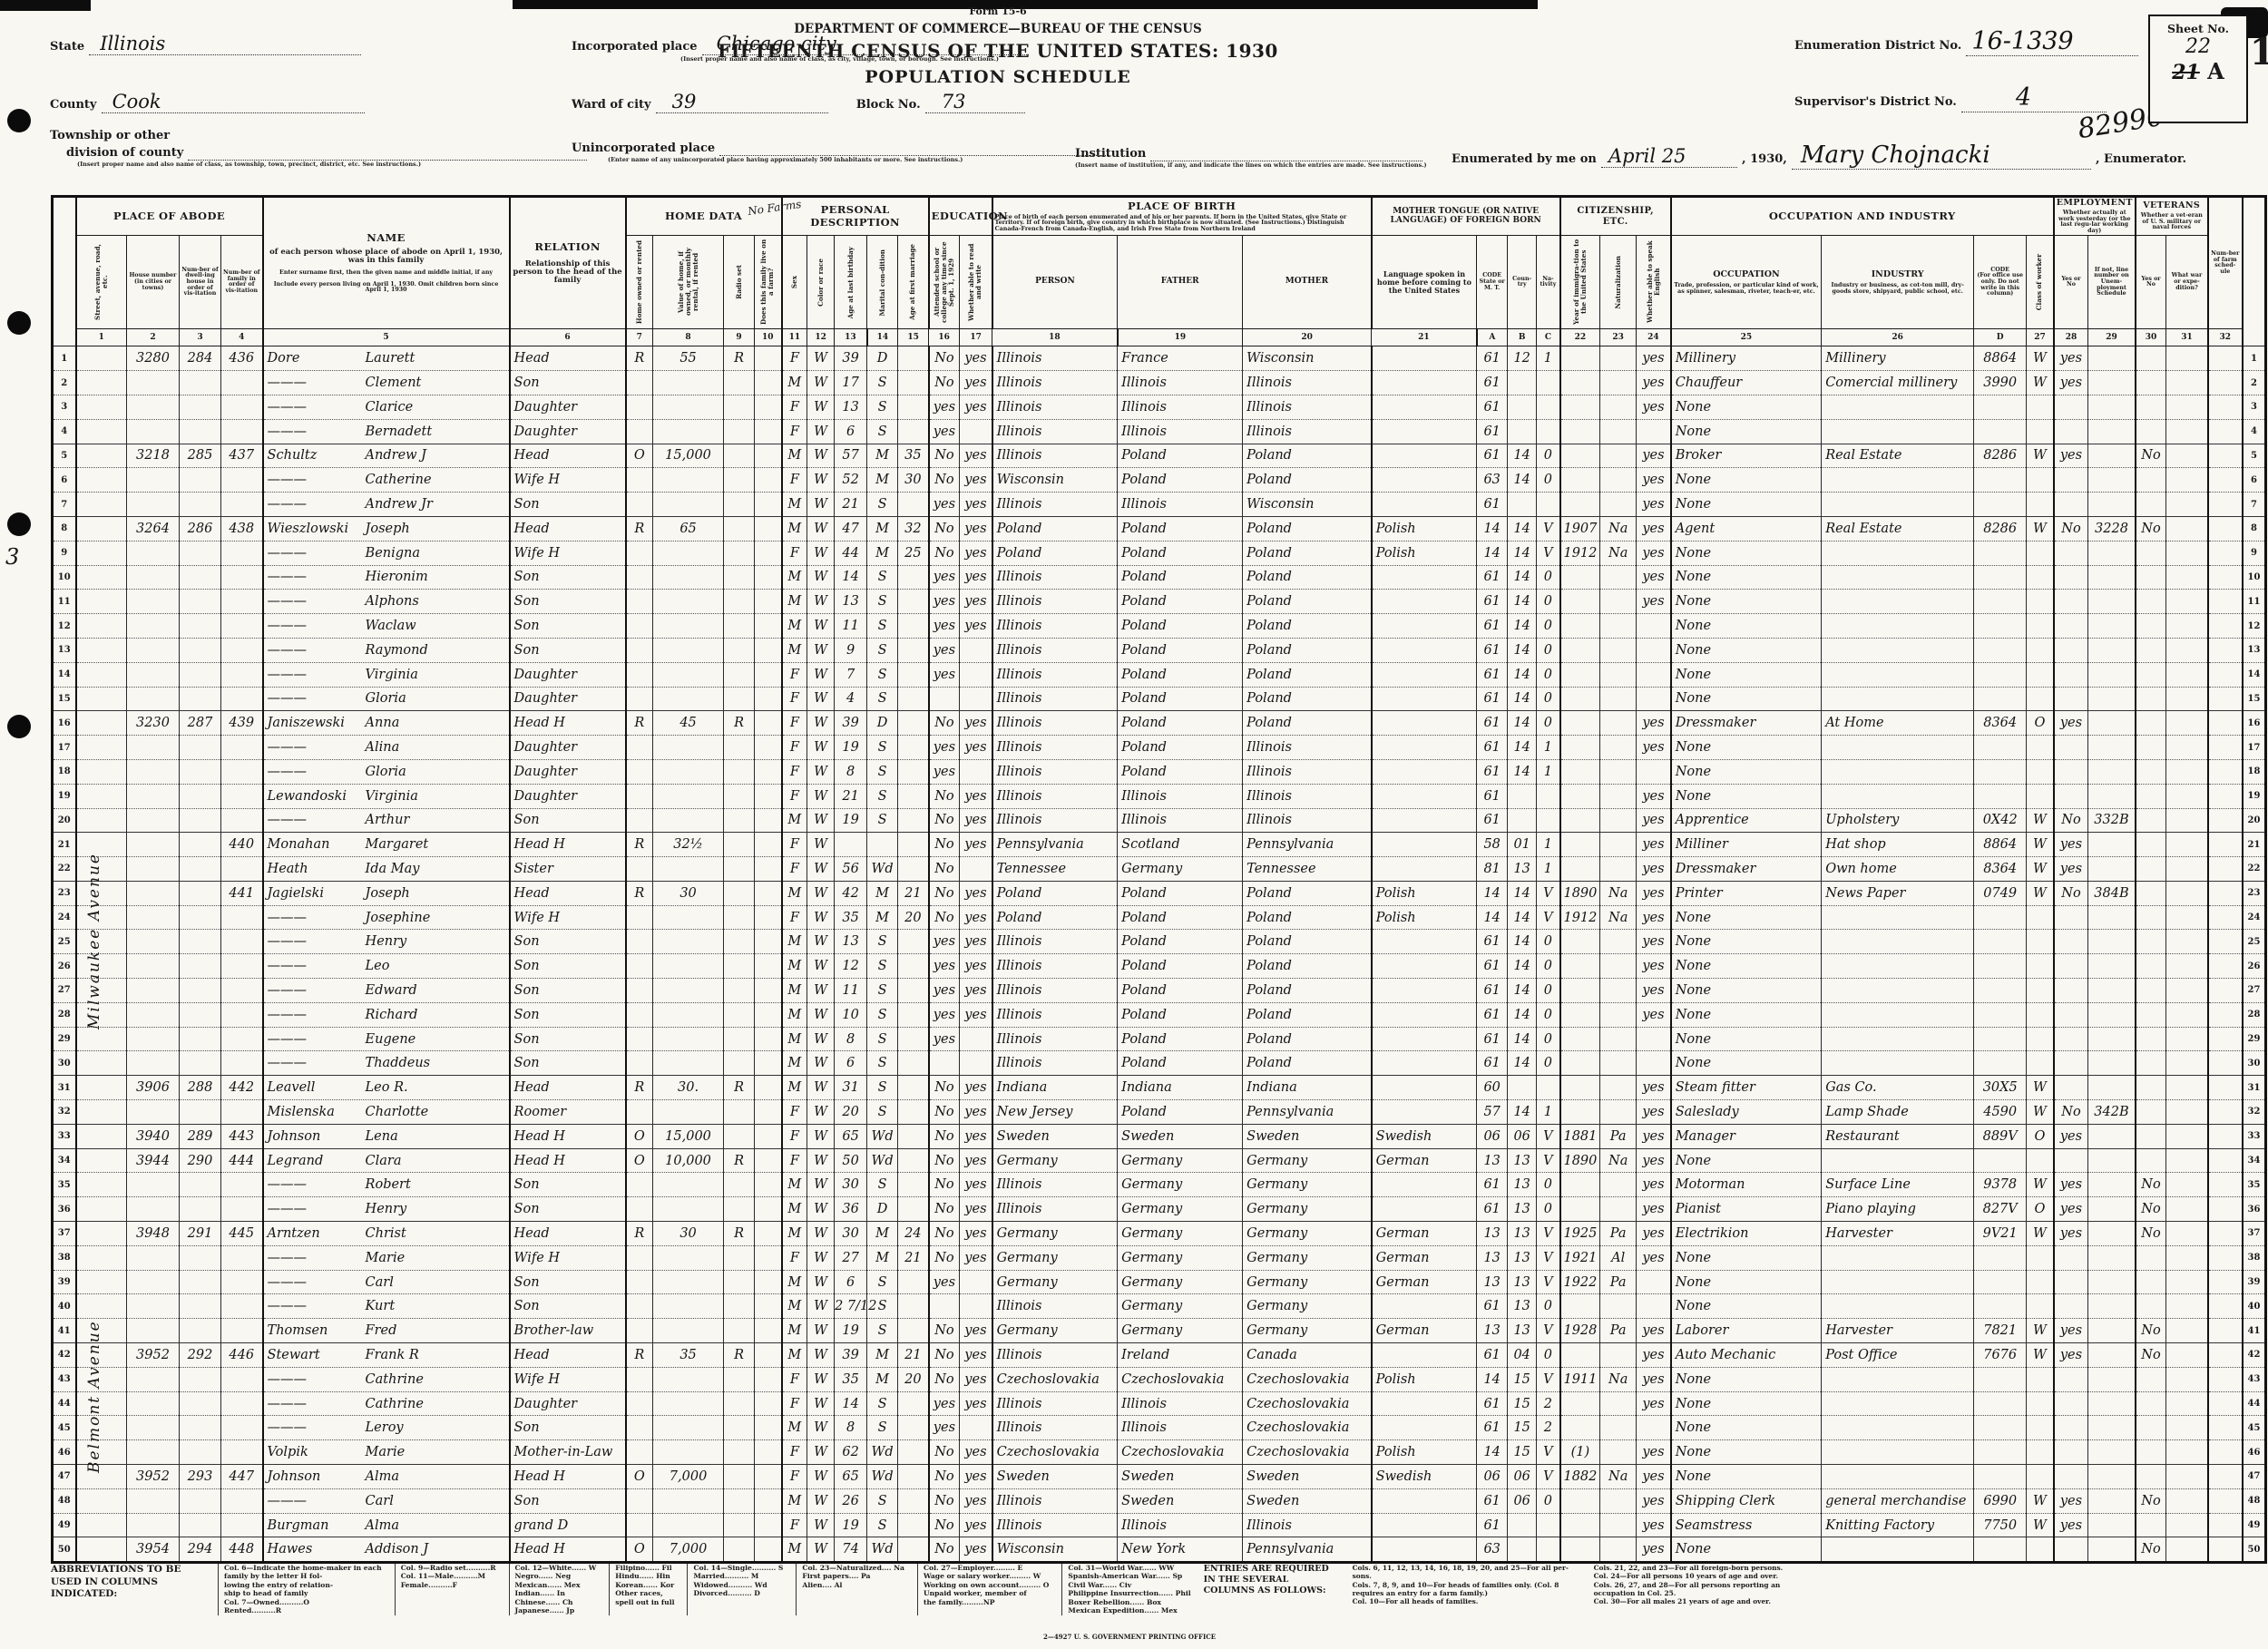 The image size is (2268, 1649). What do you see at coordinates (882, 480) in the screenshot?
I see `cell-ms: M` at bounding box center [882, 480].